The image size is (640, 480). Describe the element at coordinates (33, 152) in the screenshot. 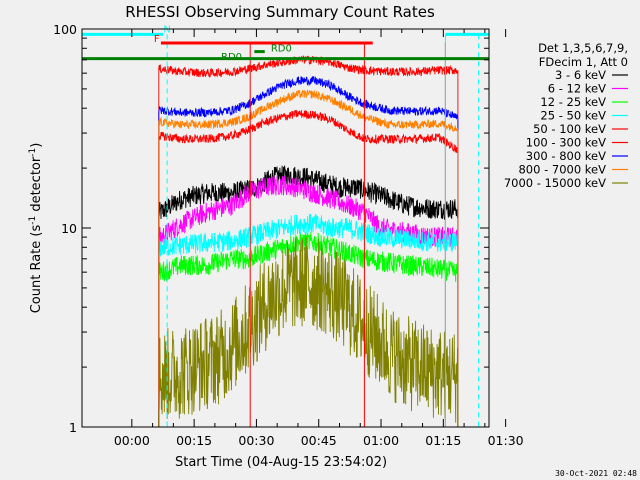

I see `y-axis-label-exp2: -1` at that location.